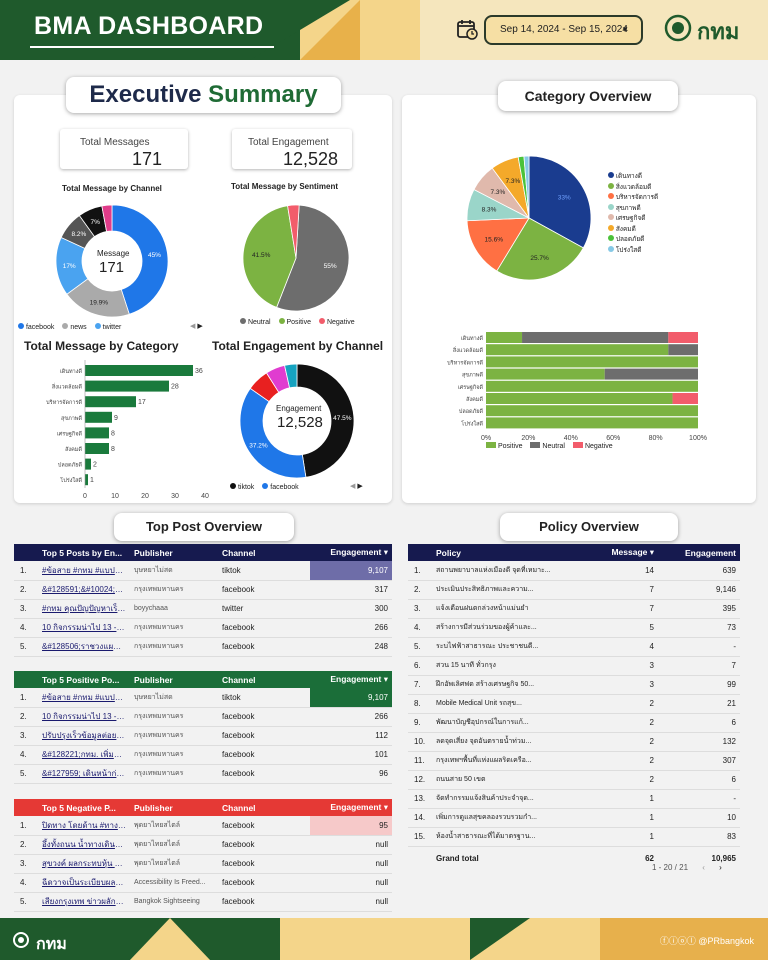  What do you see at coordinates (574, 647) in the screenshot?
I see `table-row: 5. ระบไฟฟ้าสาธารณะ ประชาชนดี... 4-` at bounding box center [574, 647].